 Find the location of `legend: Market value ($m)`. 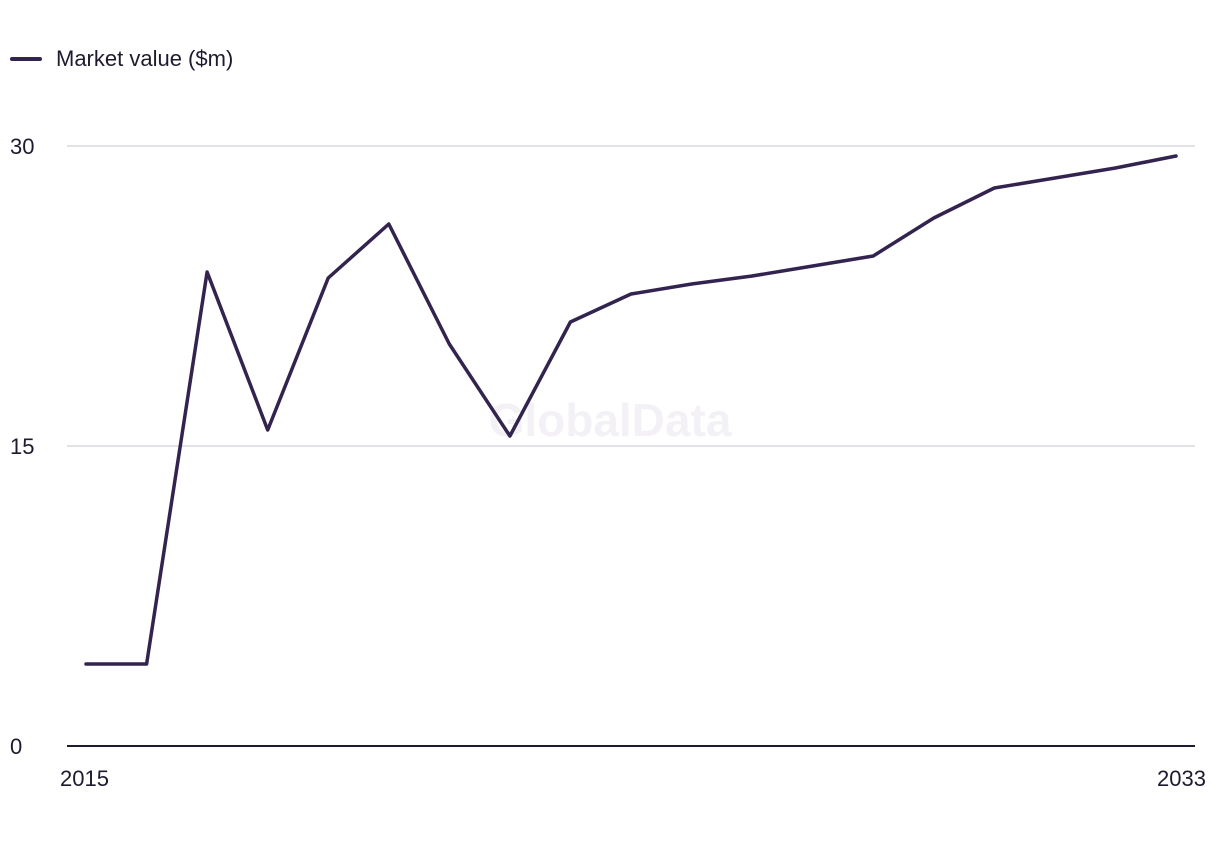

legend: Market value ($m) is located at coordinates (121, 59).